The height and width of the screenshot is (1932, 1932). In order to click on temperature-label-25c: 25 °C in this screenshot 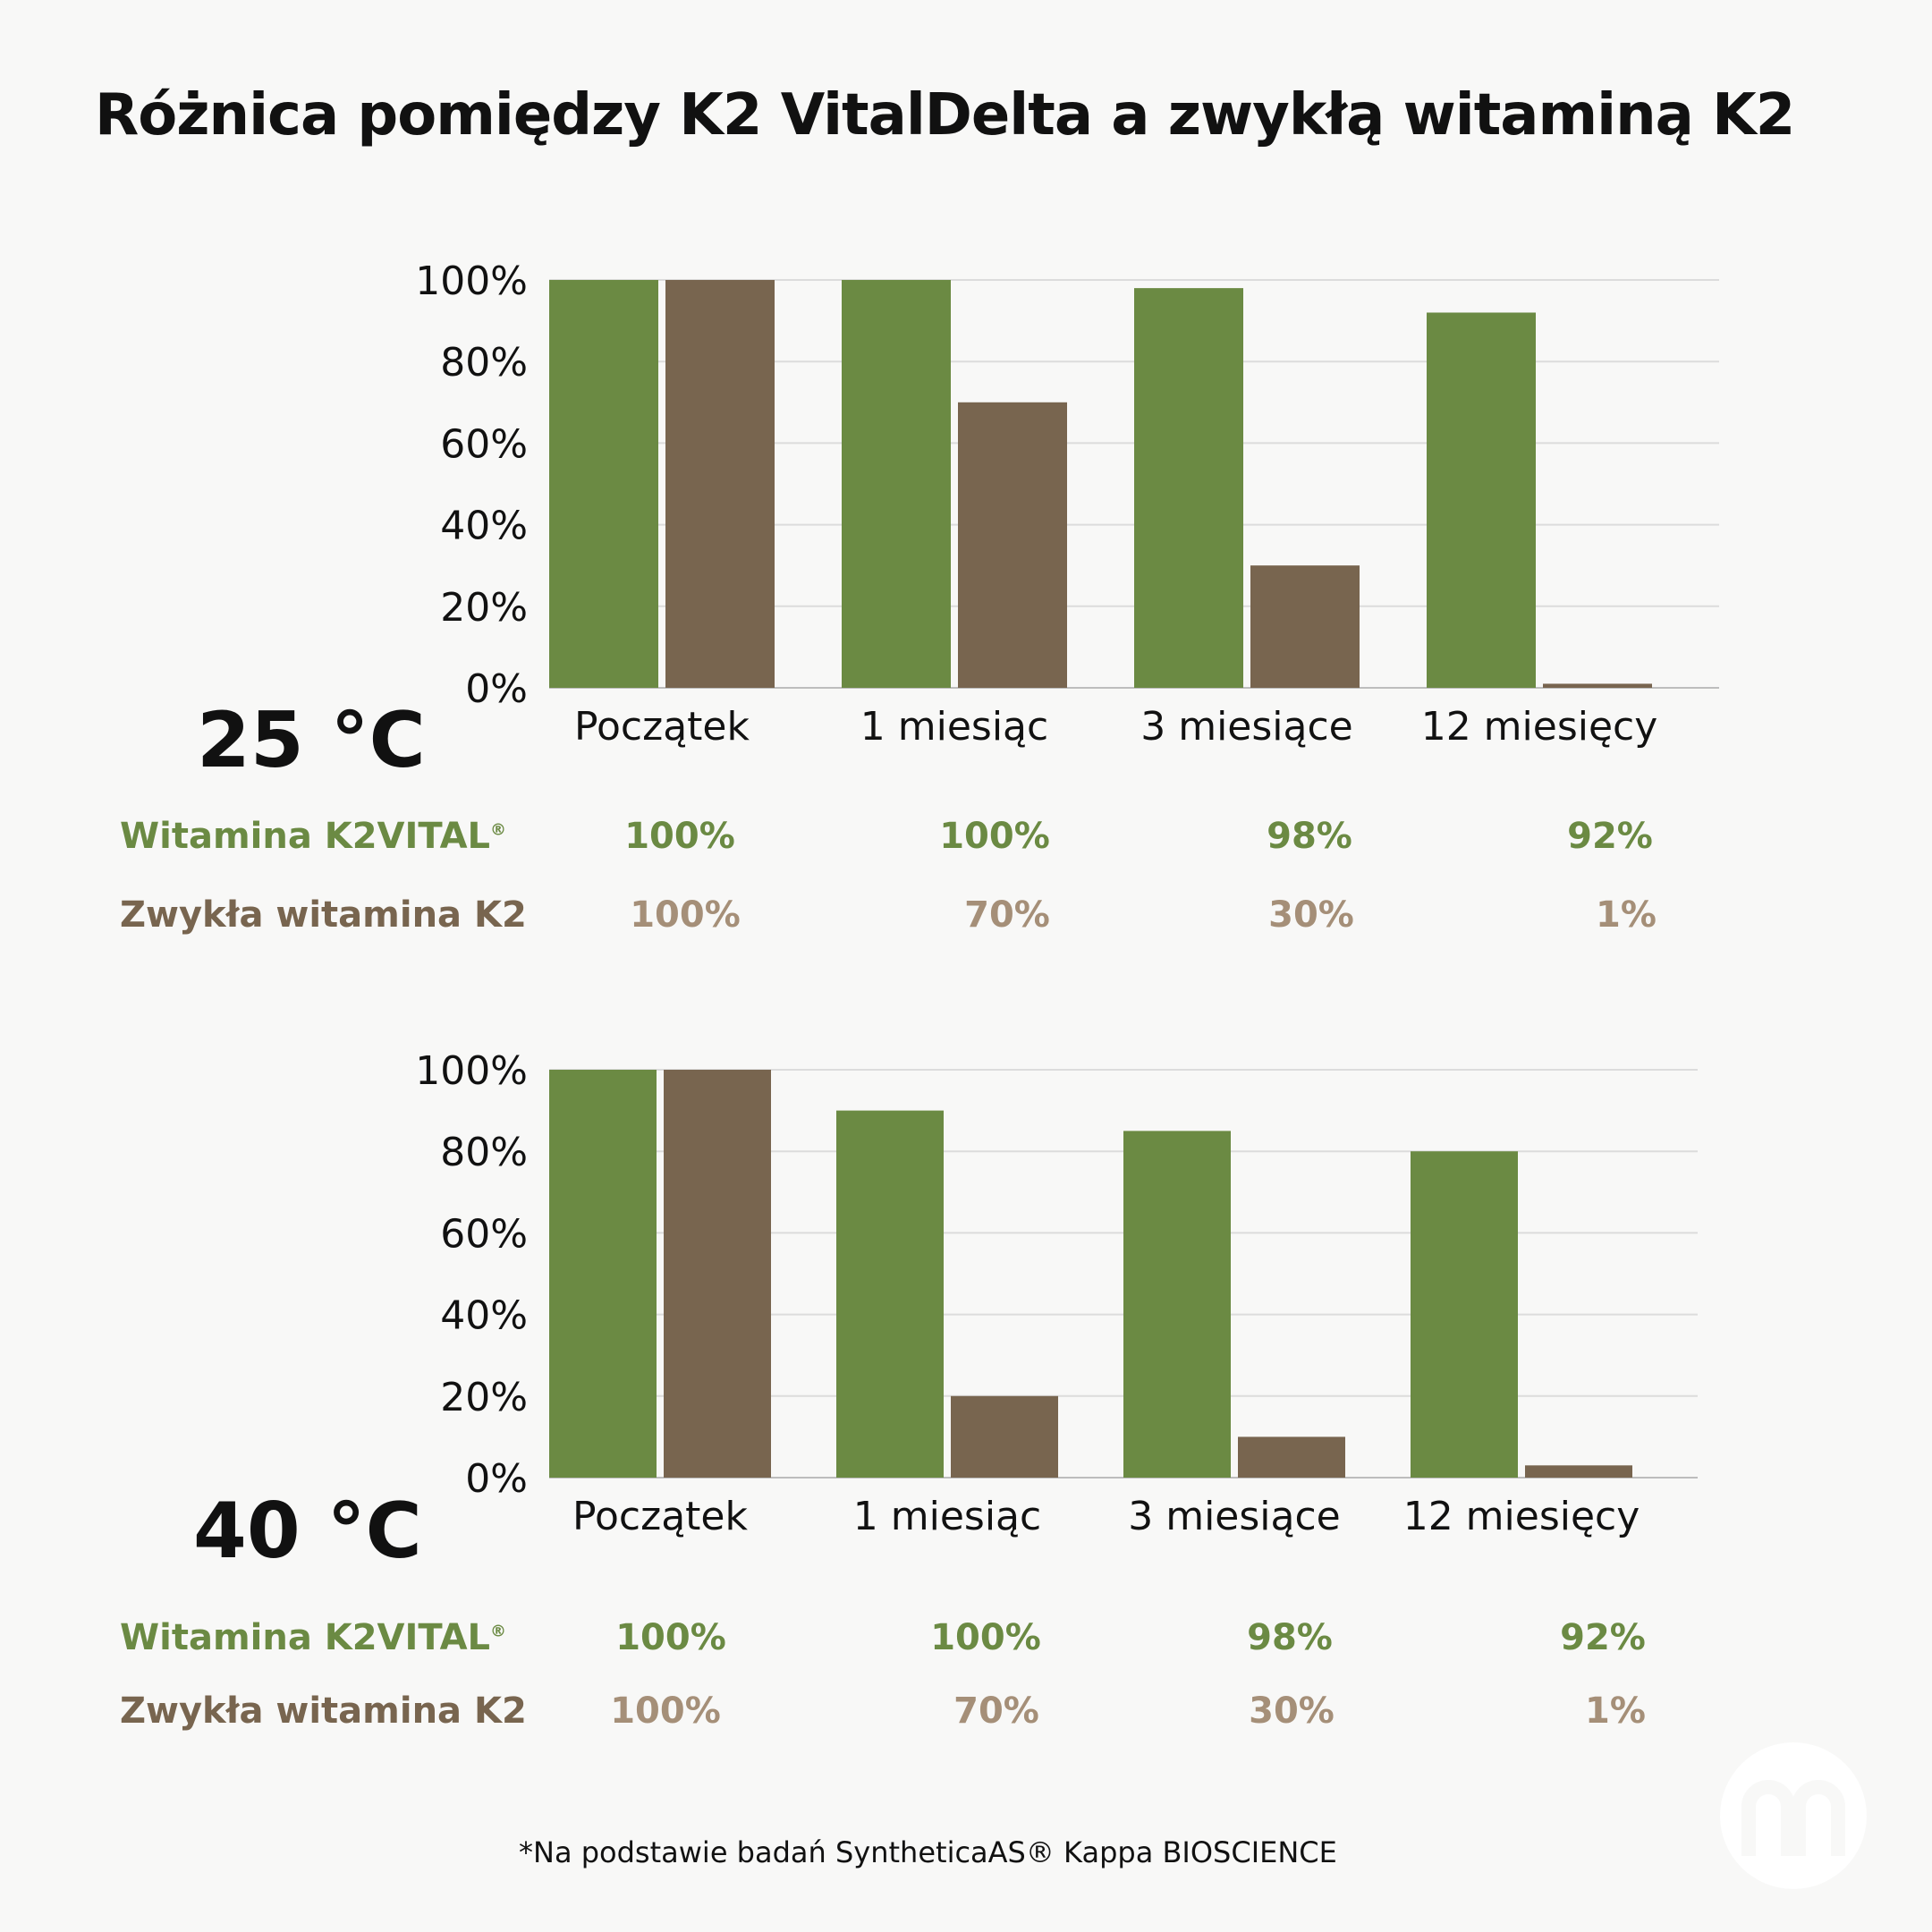, I will do `click(311, 740)`.